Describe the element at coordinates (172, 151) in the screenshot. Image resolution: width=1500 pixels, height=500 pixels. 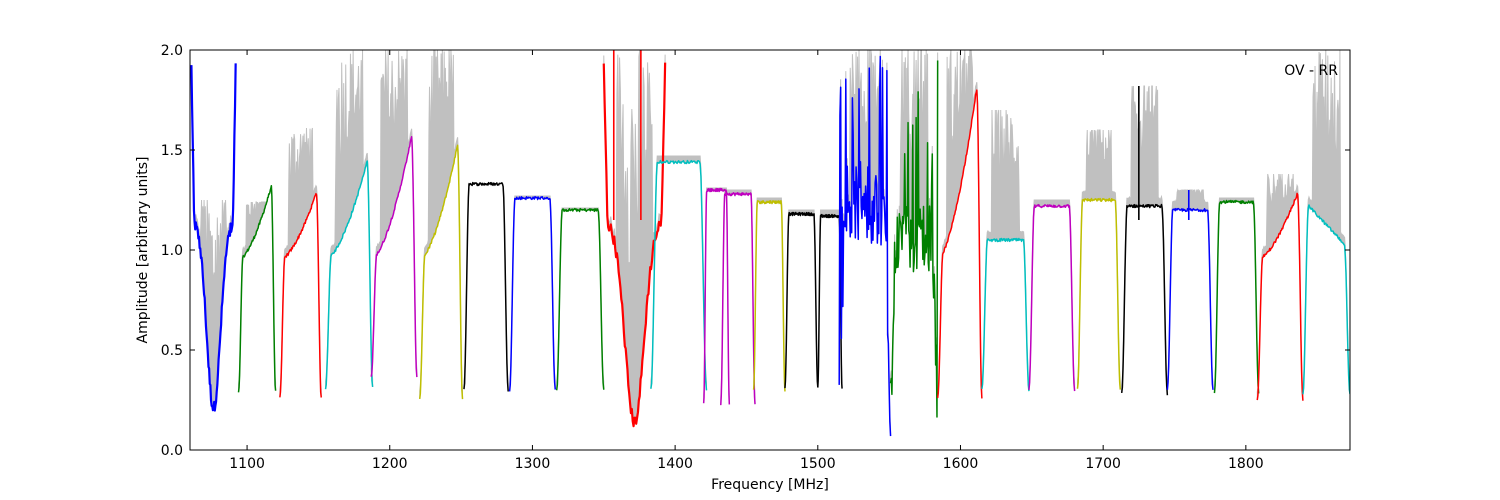
I see `y-tick-label: 1.5` at that location.